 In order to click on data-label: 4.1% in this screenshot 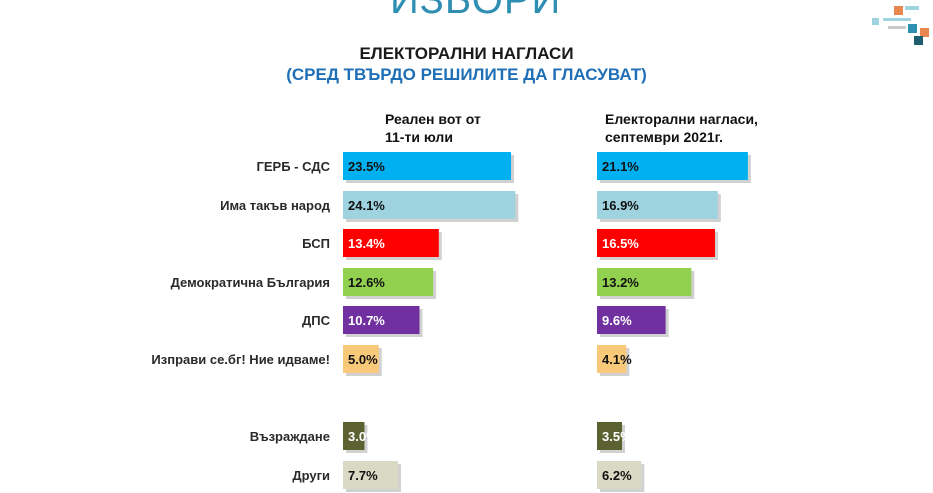, I will do `click(617, 359)`.